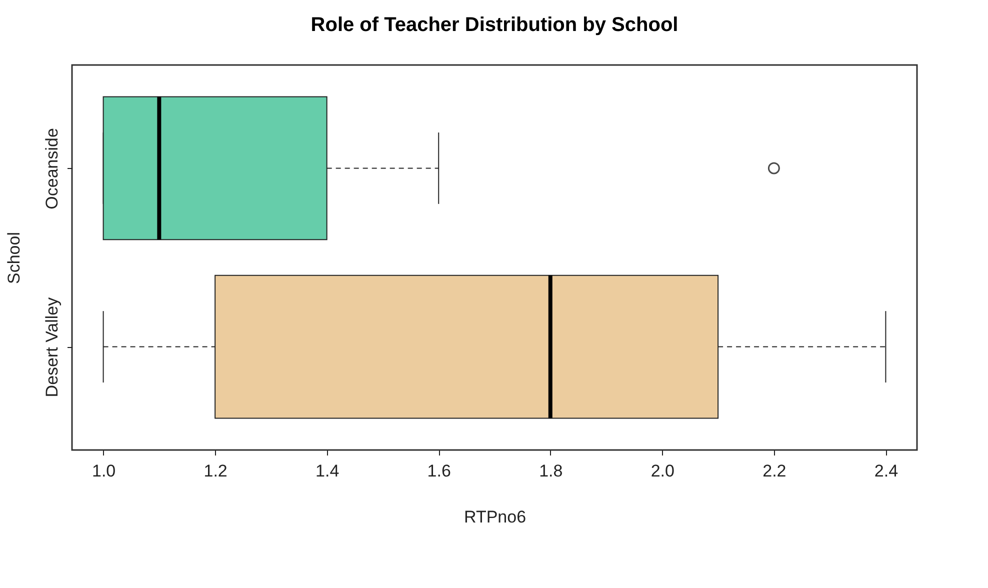  What do you see at coordinates (774, 471) in the screenshot?
I see `x-tick-label: 2.2` at bounding box center [774, 471].